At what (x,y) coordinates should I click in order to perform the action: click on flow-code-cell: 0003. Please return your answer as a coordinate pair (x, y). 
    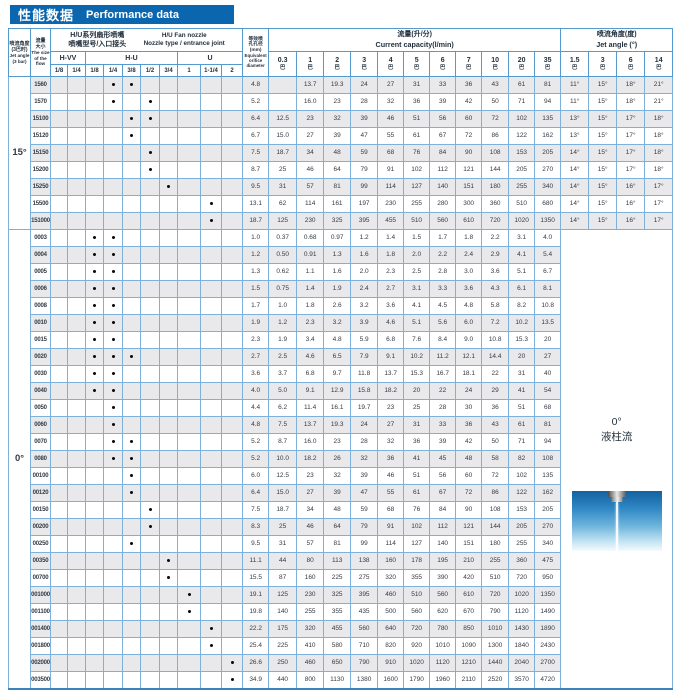
    Looking at the image, I should click on (40, 238).